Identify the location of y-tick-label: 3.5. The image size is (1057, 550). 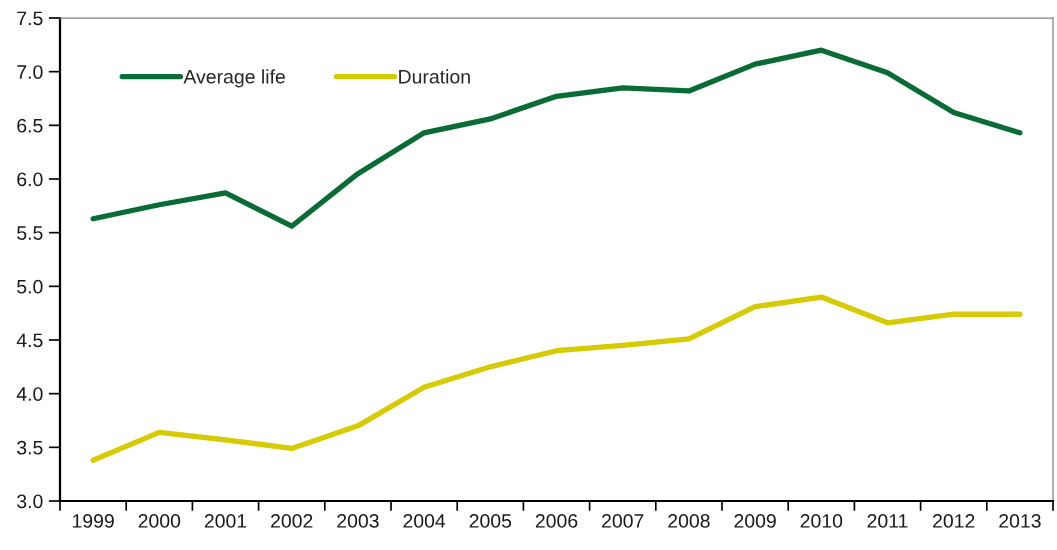
(30, 447).